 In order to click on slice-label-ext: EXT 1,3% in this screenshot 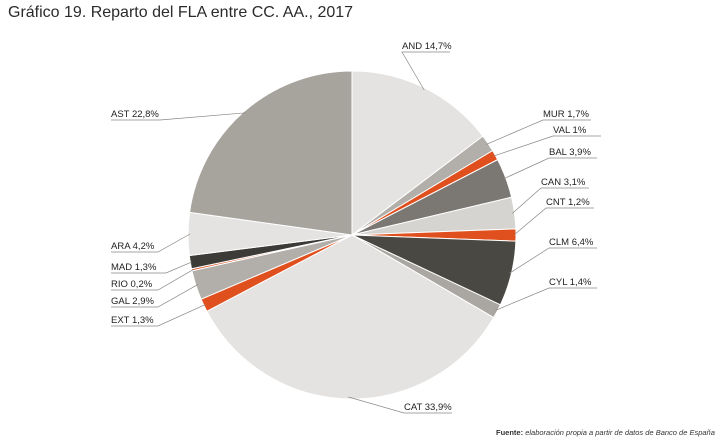, I will do `click(132, 320)`.